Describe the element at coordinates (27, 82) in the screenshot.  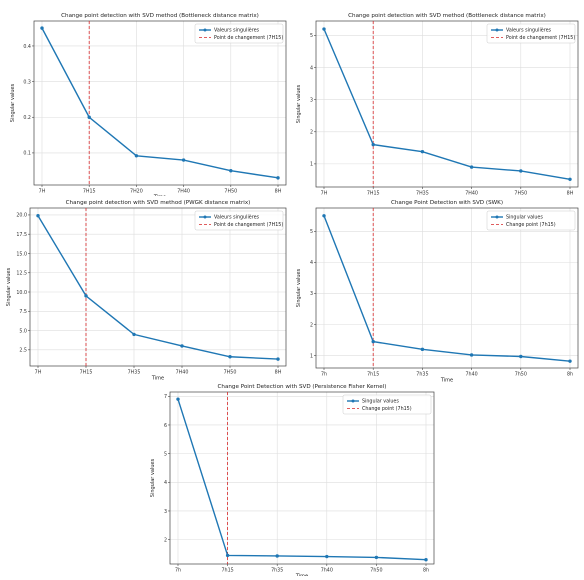
I see `y-tick-label: 0.3` at that location.